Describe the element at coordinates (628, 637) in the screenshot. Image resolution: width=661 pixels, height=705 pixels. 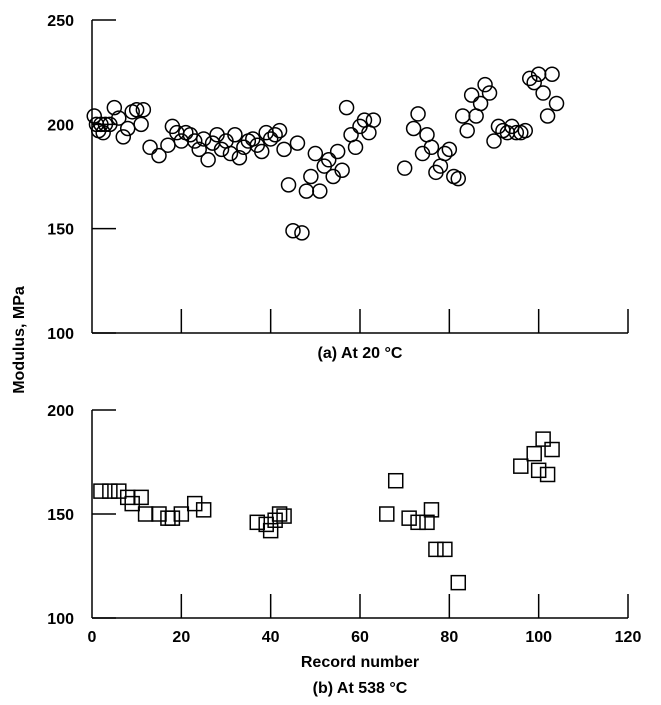
I see `x-tick-label: 120` at that location.